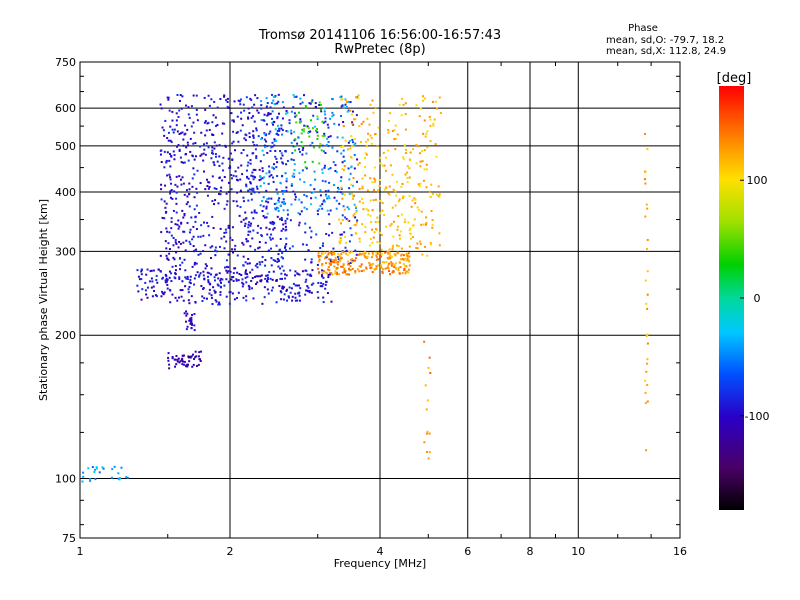 The height and width of the screenshot is (600, 800). I want to click on x-axis-label: Frequency [MHz], so click(380, 563).